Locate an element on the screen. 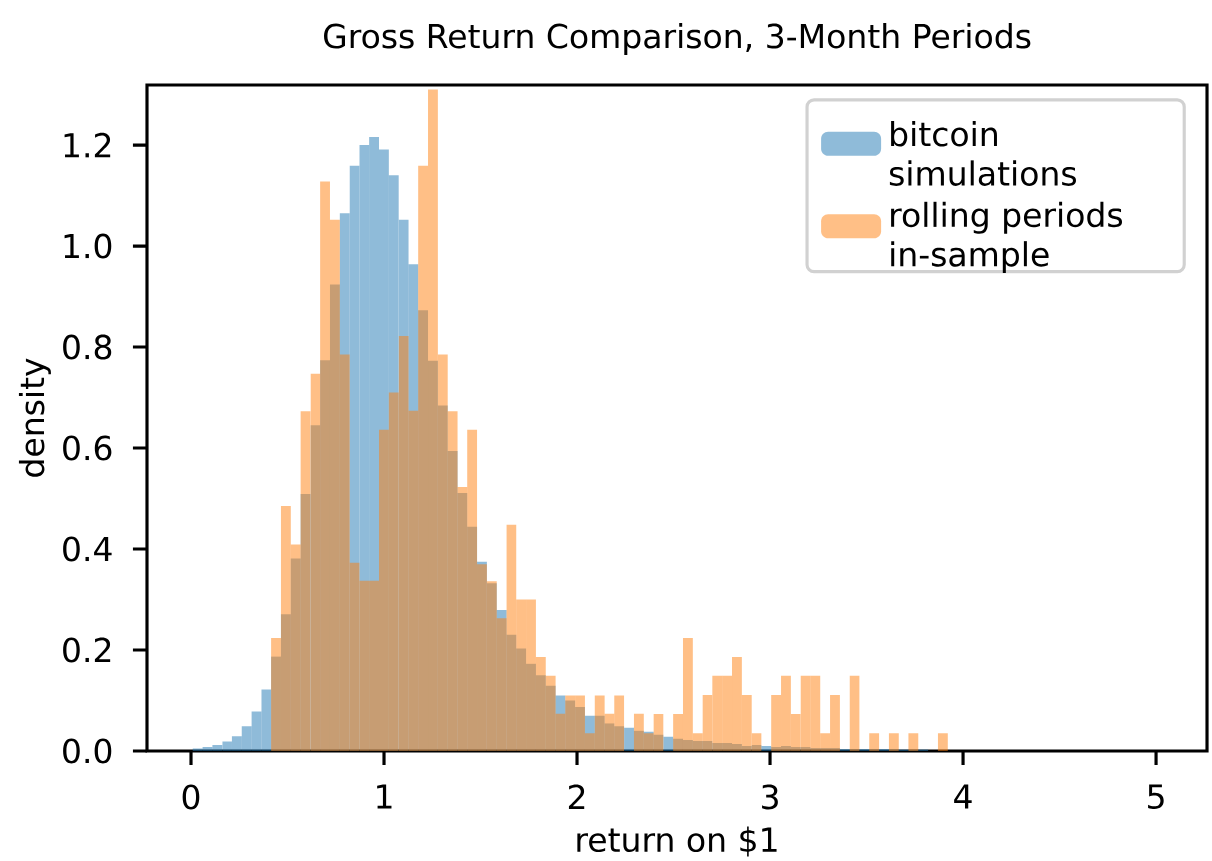 This screenshot has height=861, width=1212. x-tick-label: 4 is located at coordinates (963, 796).